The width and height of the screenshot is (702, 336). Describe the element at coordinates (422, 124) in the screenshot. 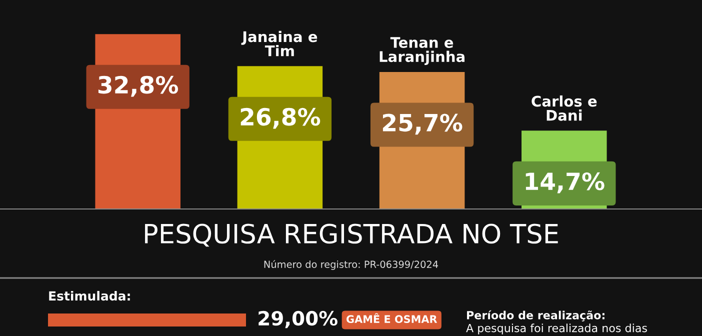

I see `data-label: 25,7%` at that location.